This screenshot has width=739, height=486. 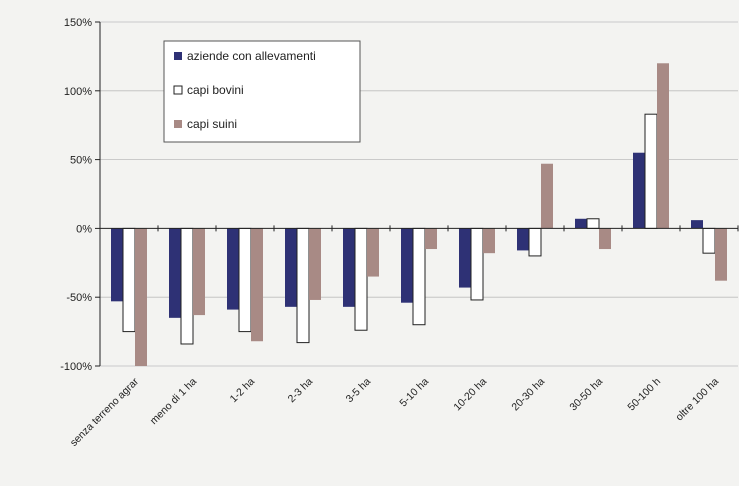 What do you see at coordinates (251, 56) in the screenshot?
I see `legend-label: aziende con allevamenti` at bounding box center [251, 56].